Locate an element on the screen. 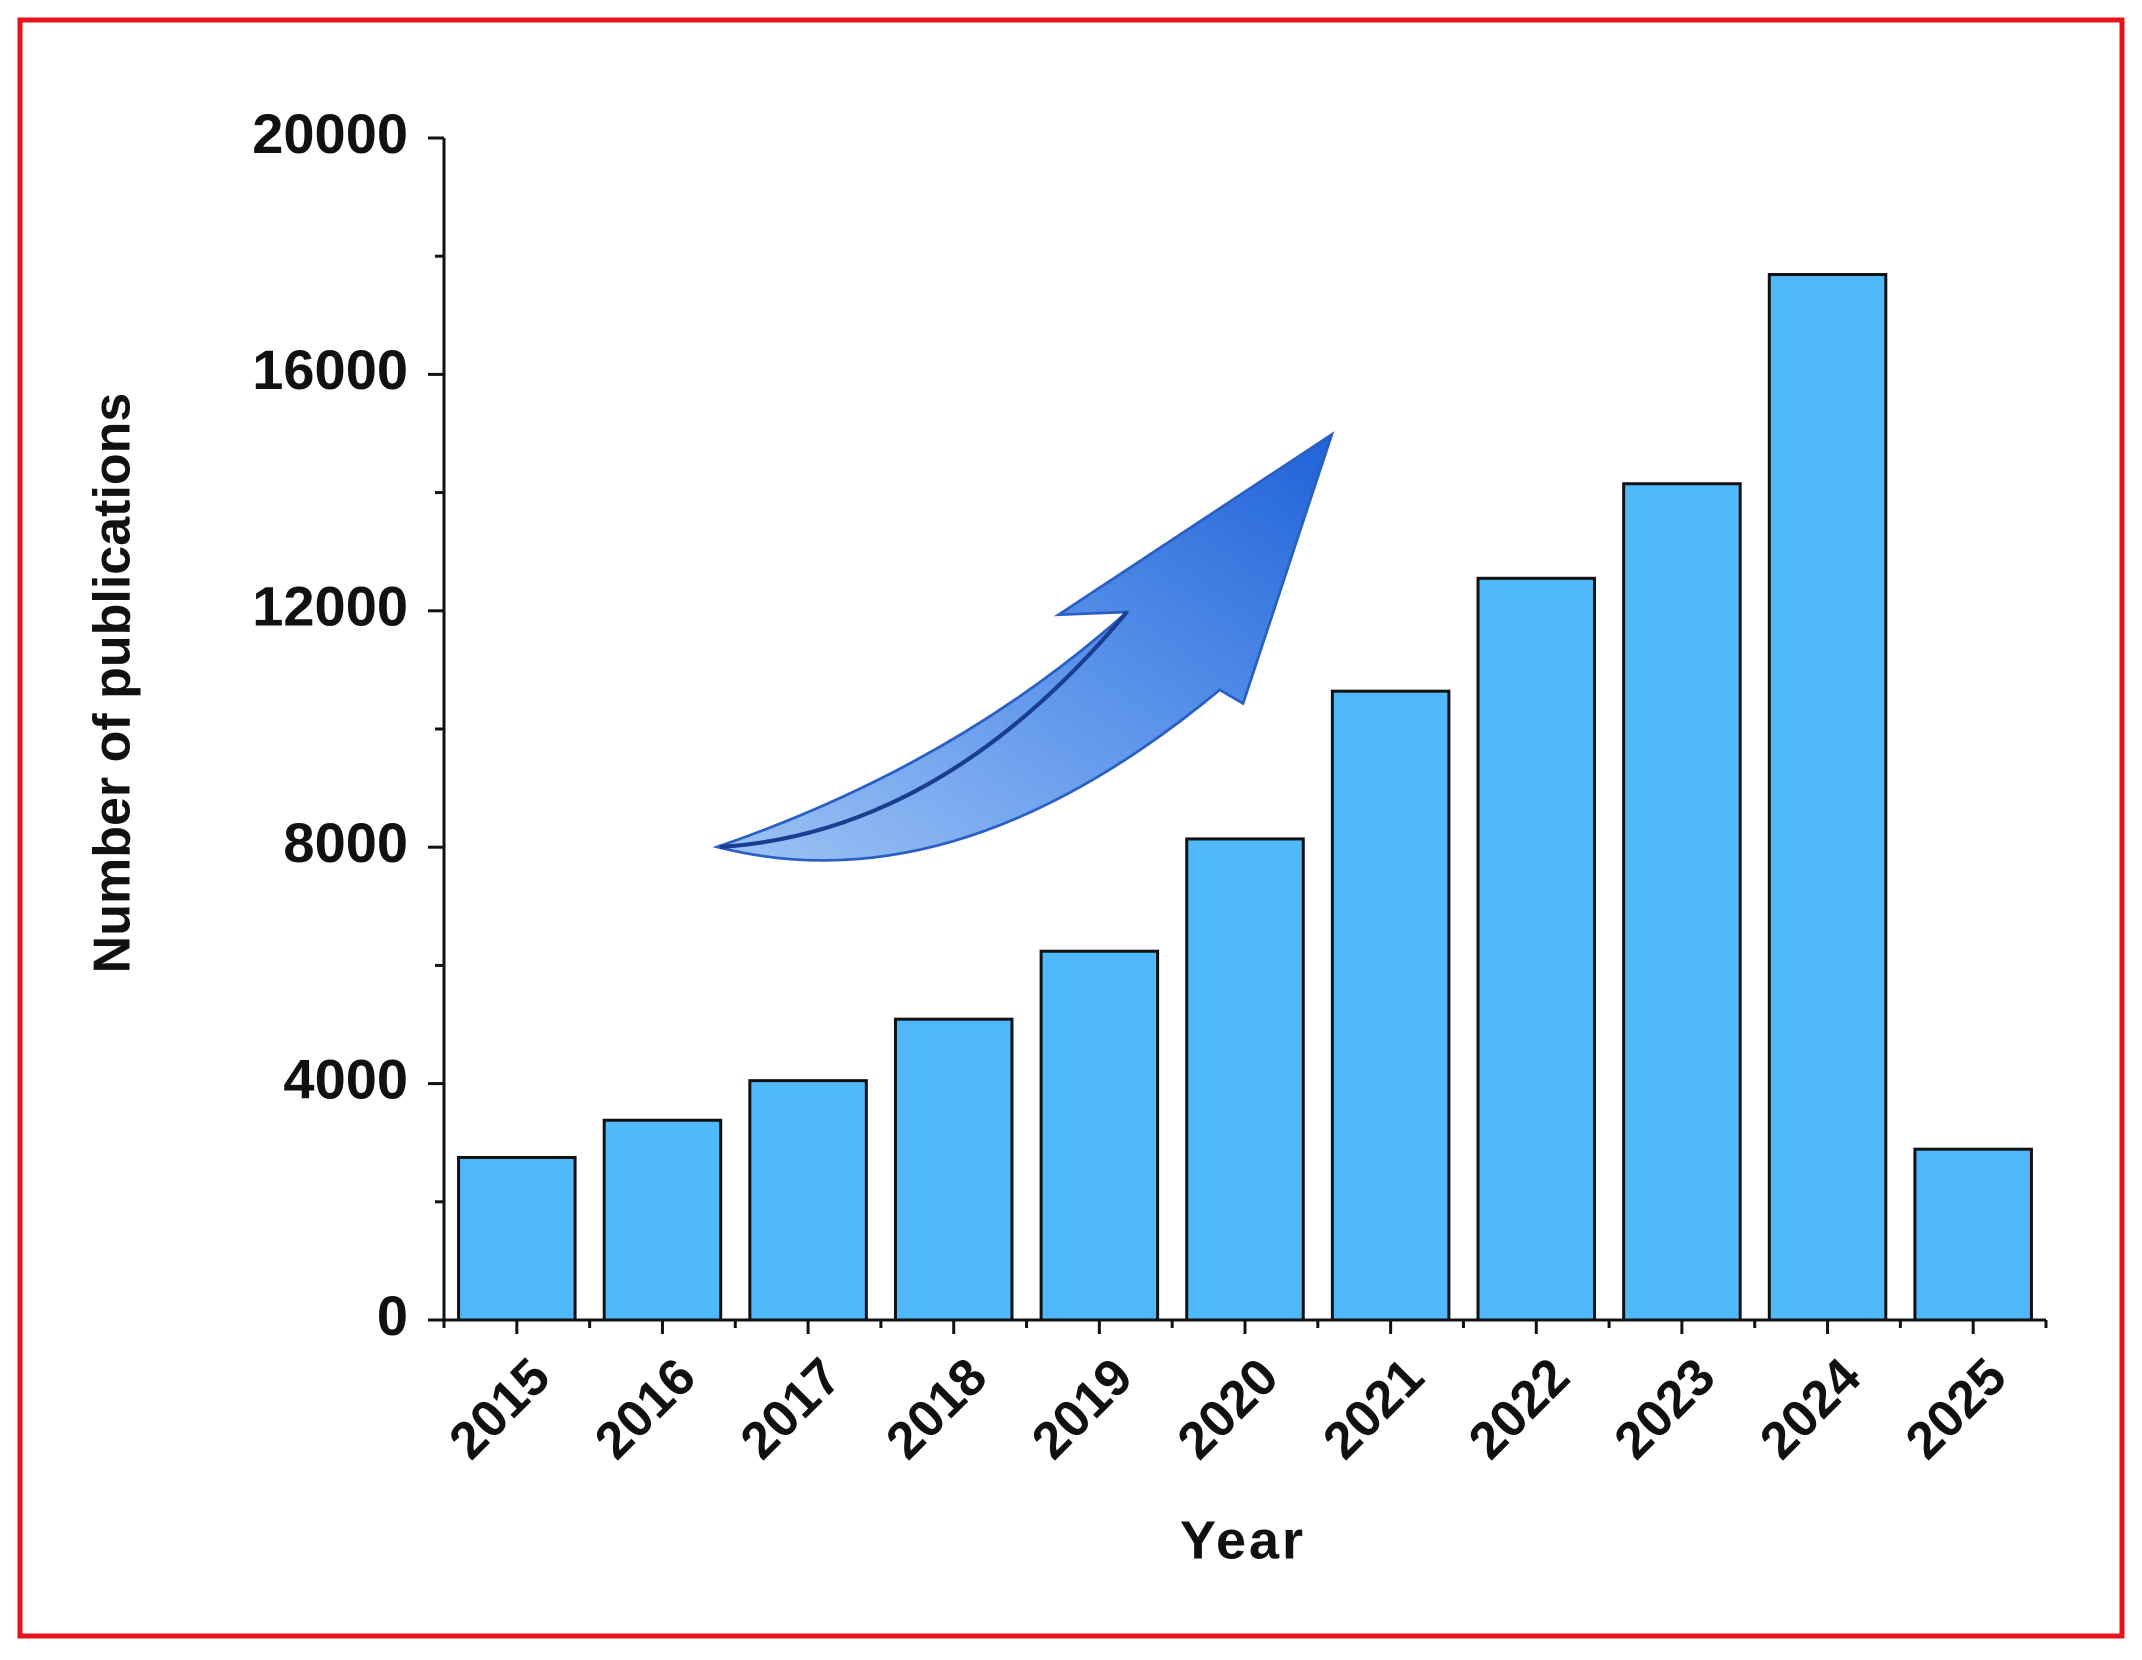 The width and height of the screenshot is (2142, 1660). y-axis-label: Number of publications is located at coordinates (113, 683).